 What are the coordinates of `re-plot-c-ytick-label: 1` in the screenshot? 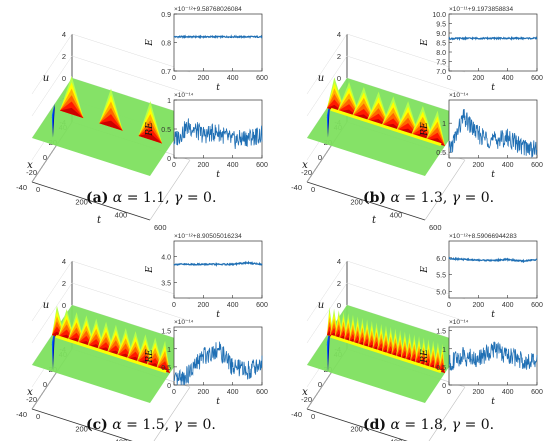 It's located at (169, 350).